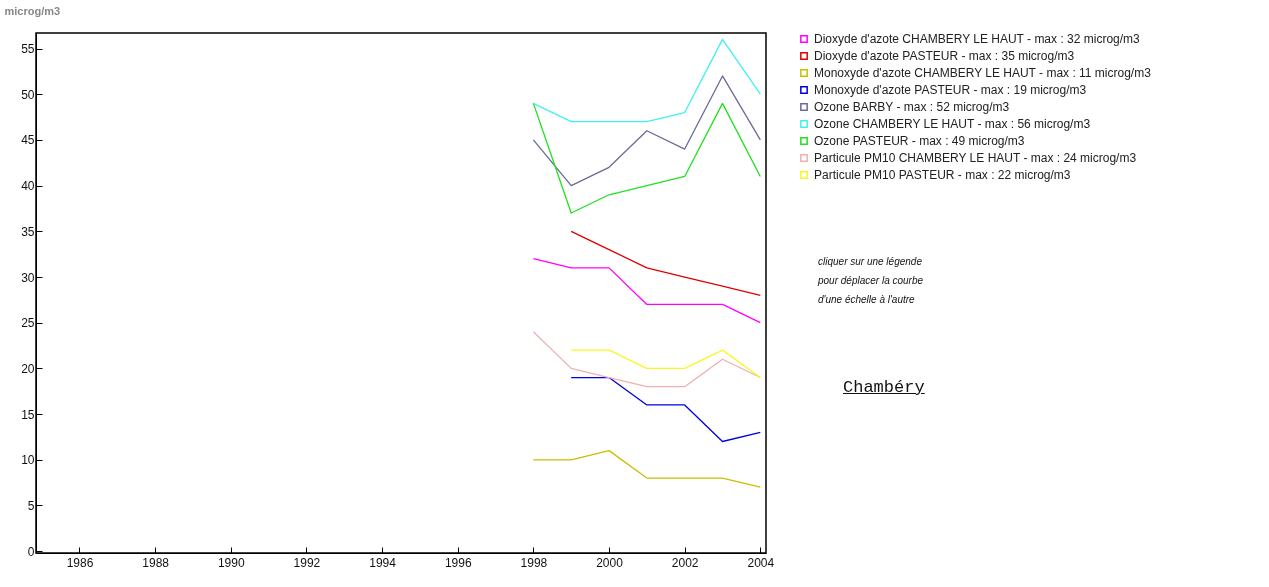 This screenshot has width=1269, height=587. I want to click on legend-label: Monoxyde d'azote PASTEUR - max : 19 microg/m3, so click(950, 90).